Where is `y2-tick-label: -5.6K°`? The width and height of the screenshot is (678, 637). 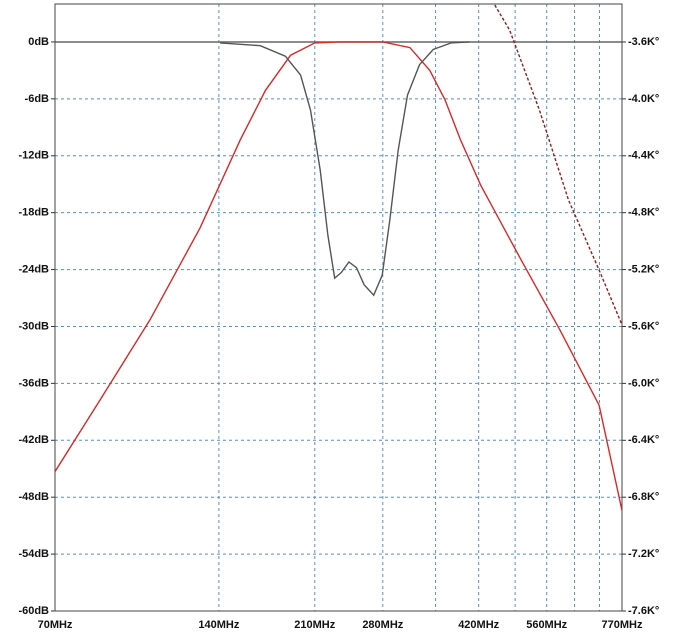 y2-tick-label: -5.6K° is located at coordinates (643, 326).